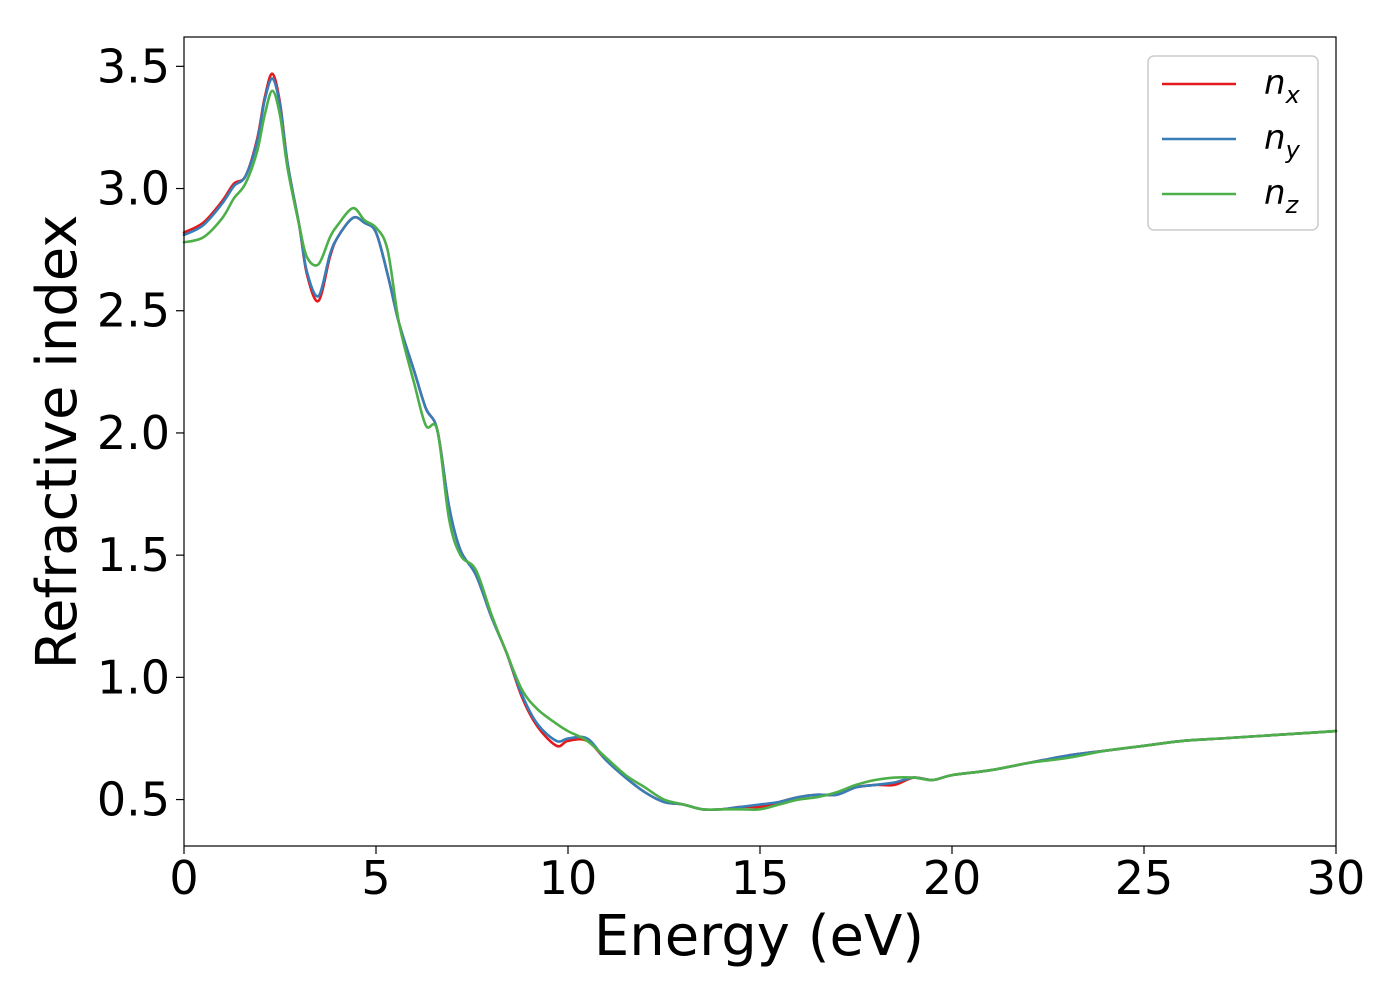 Image resolution: width=1400 pixels, height=1000 pixels. I want to click on legend-label-sub: z, so click(1292, 205).